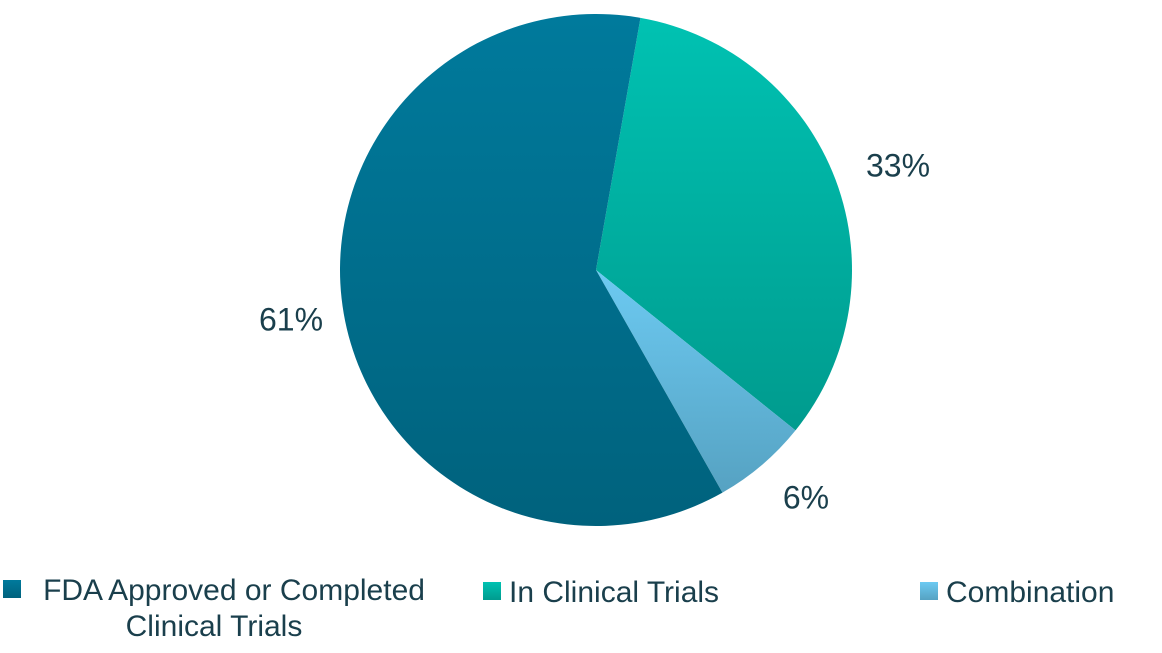 Image resolution: width=1162 pixels, height=653 pixels. Describe the element at coordinates (614, 592) in the screenshot. I see `legend-label: In Clinical Trials` at that location.